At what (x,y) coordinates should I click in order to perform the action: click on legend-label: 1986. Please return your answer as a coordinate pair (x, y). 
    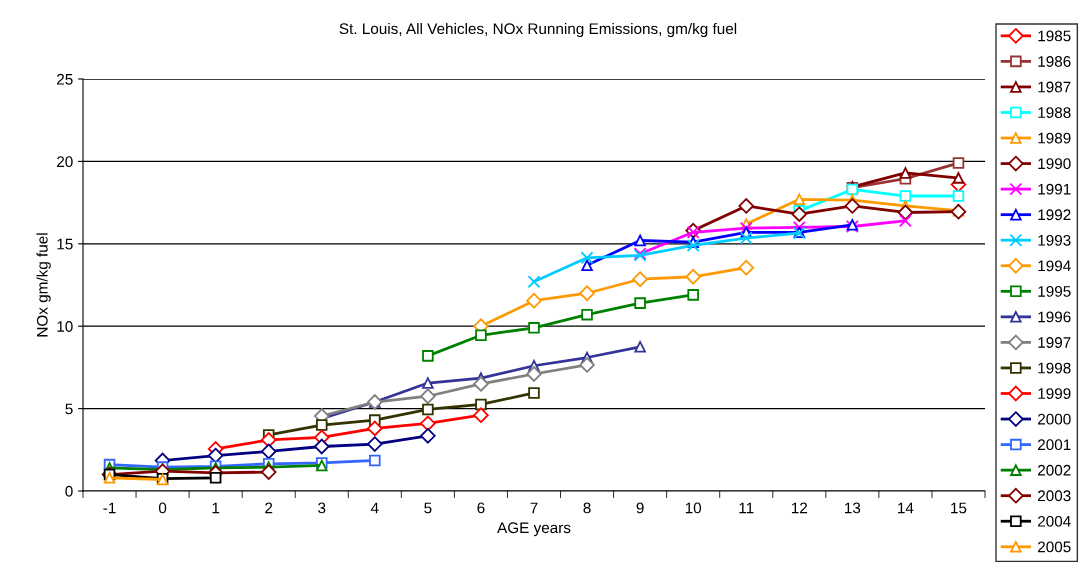
    Looking at the image, I should click on (1054, 61).